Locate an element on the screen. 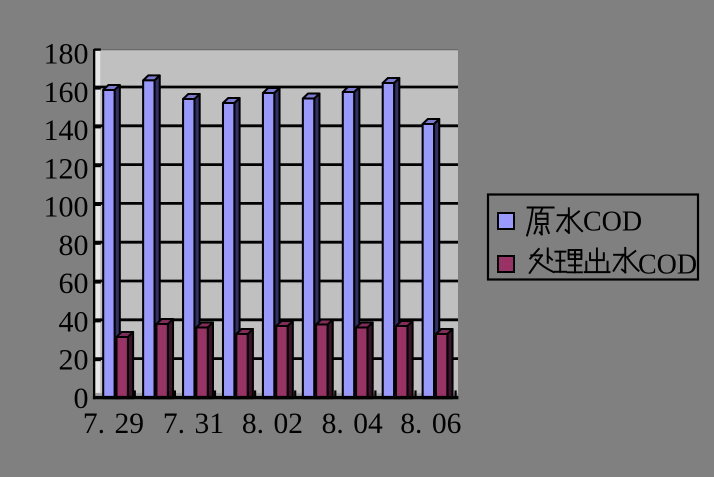 This screenshot has width=714, height=477. svg-text:8.06: 8. 06 is located at coordinates (430, 424).